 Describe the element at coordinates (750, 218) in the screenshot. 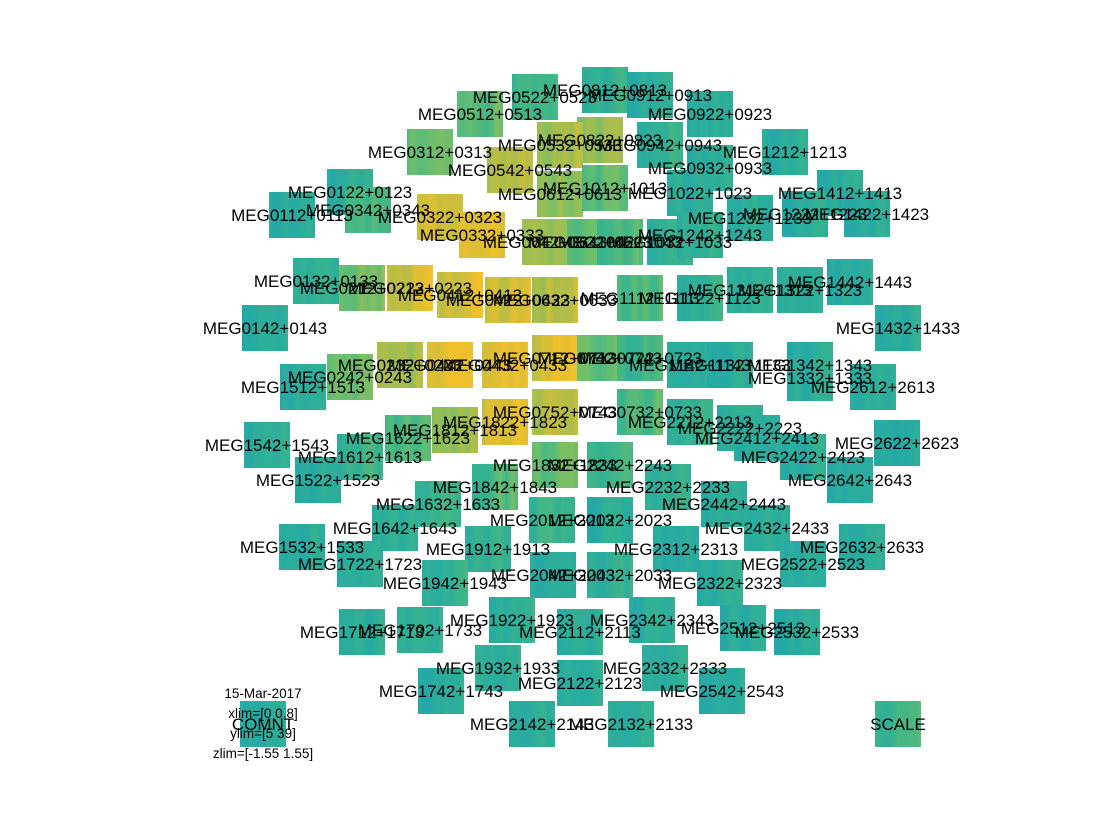

I see `sensor-label: MEG1232+1233` at that location.